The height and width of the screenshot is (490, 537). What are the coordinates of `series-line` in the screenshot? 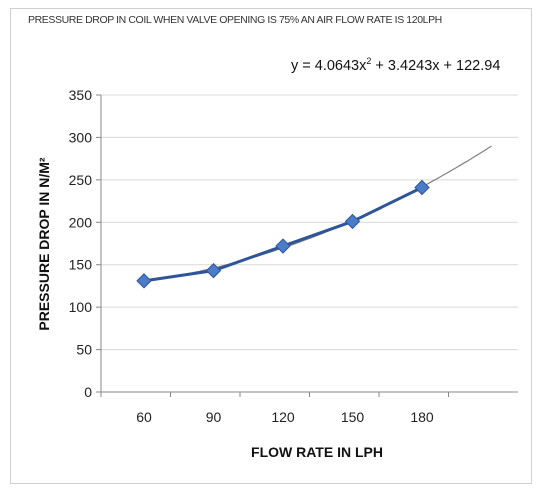 It's located at (283, 234).